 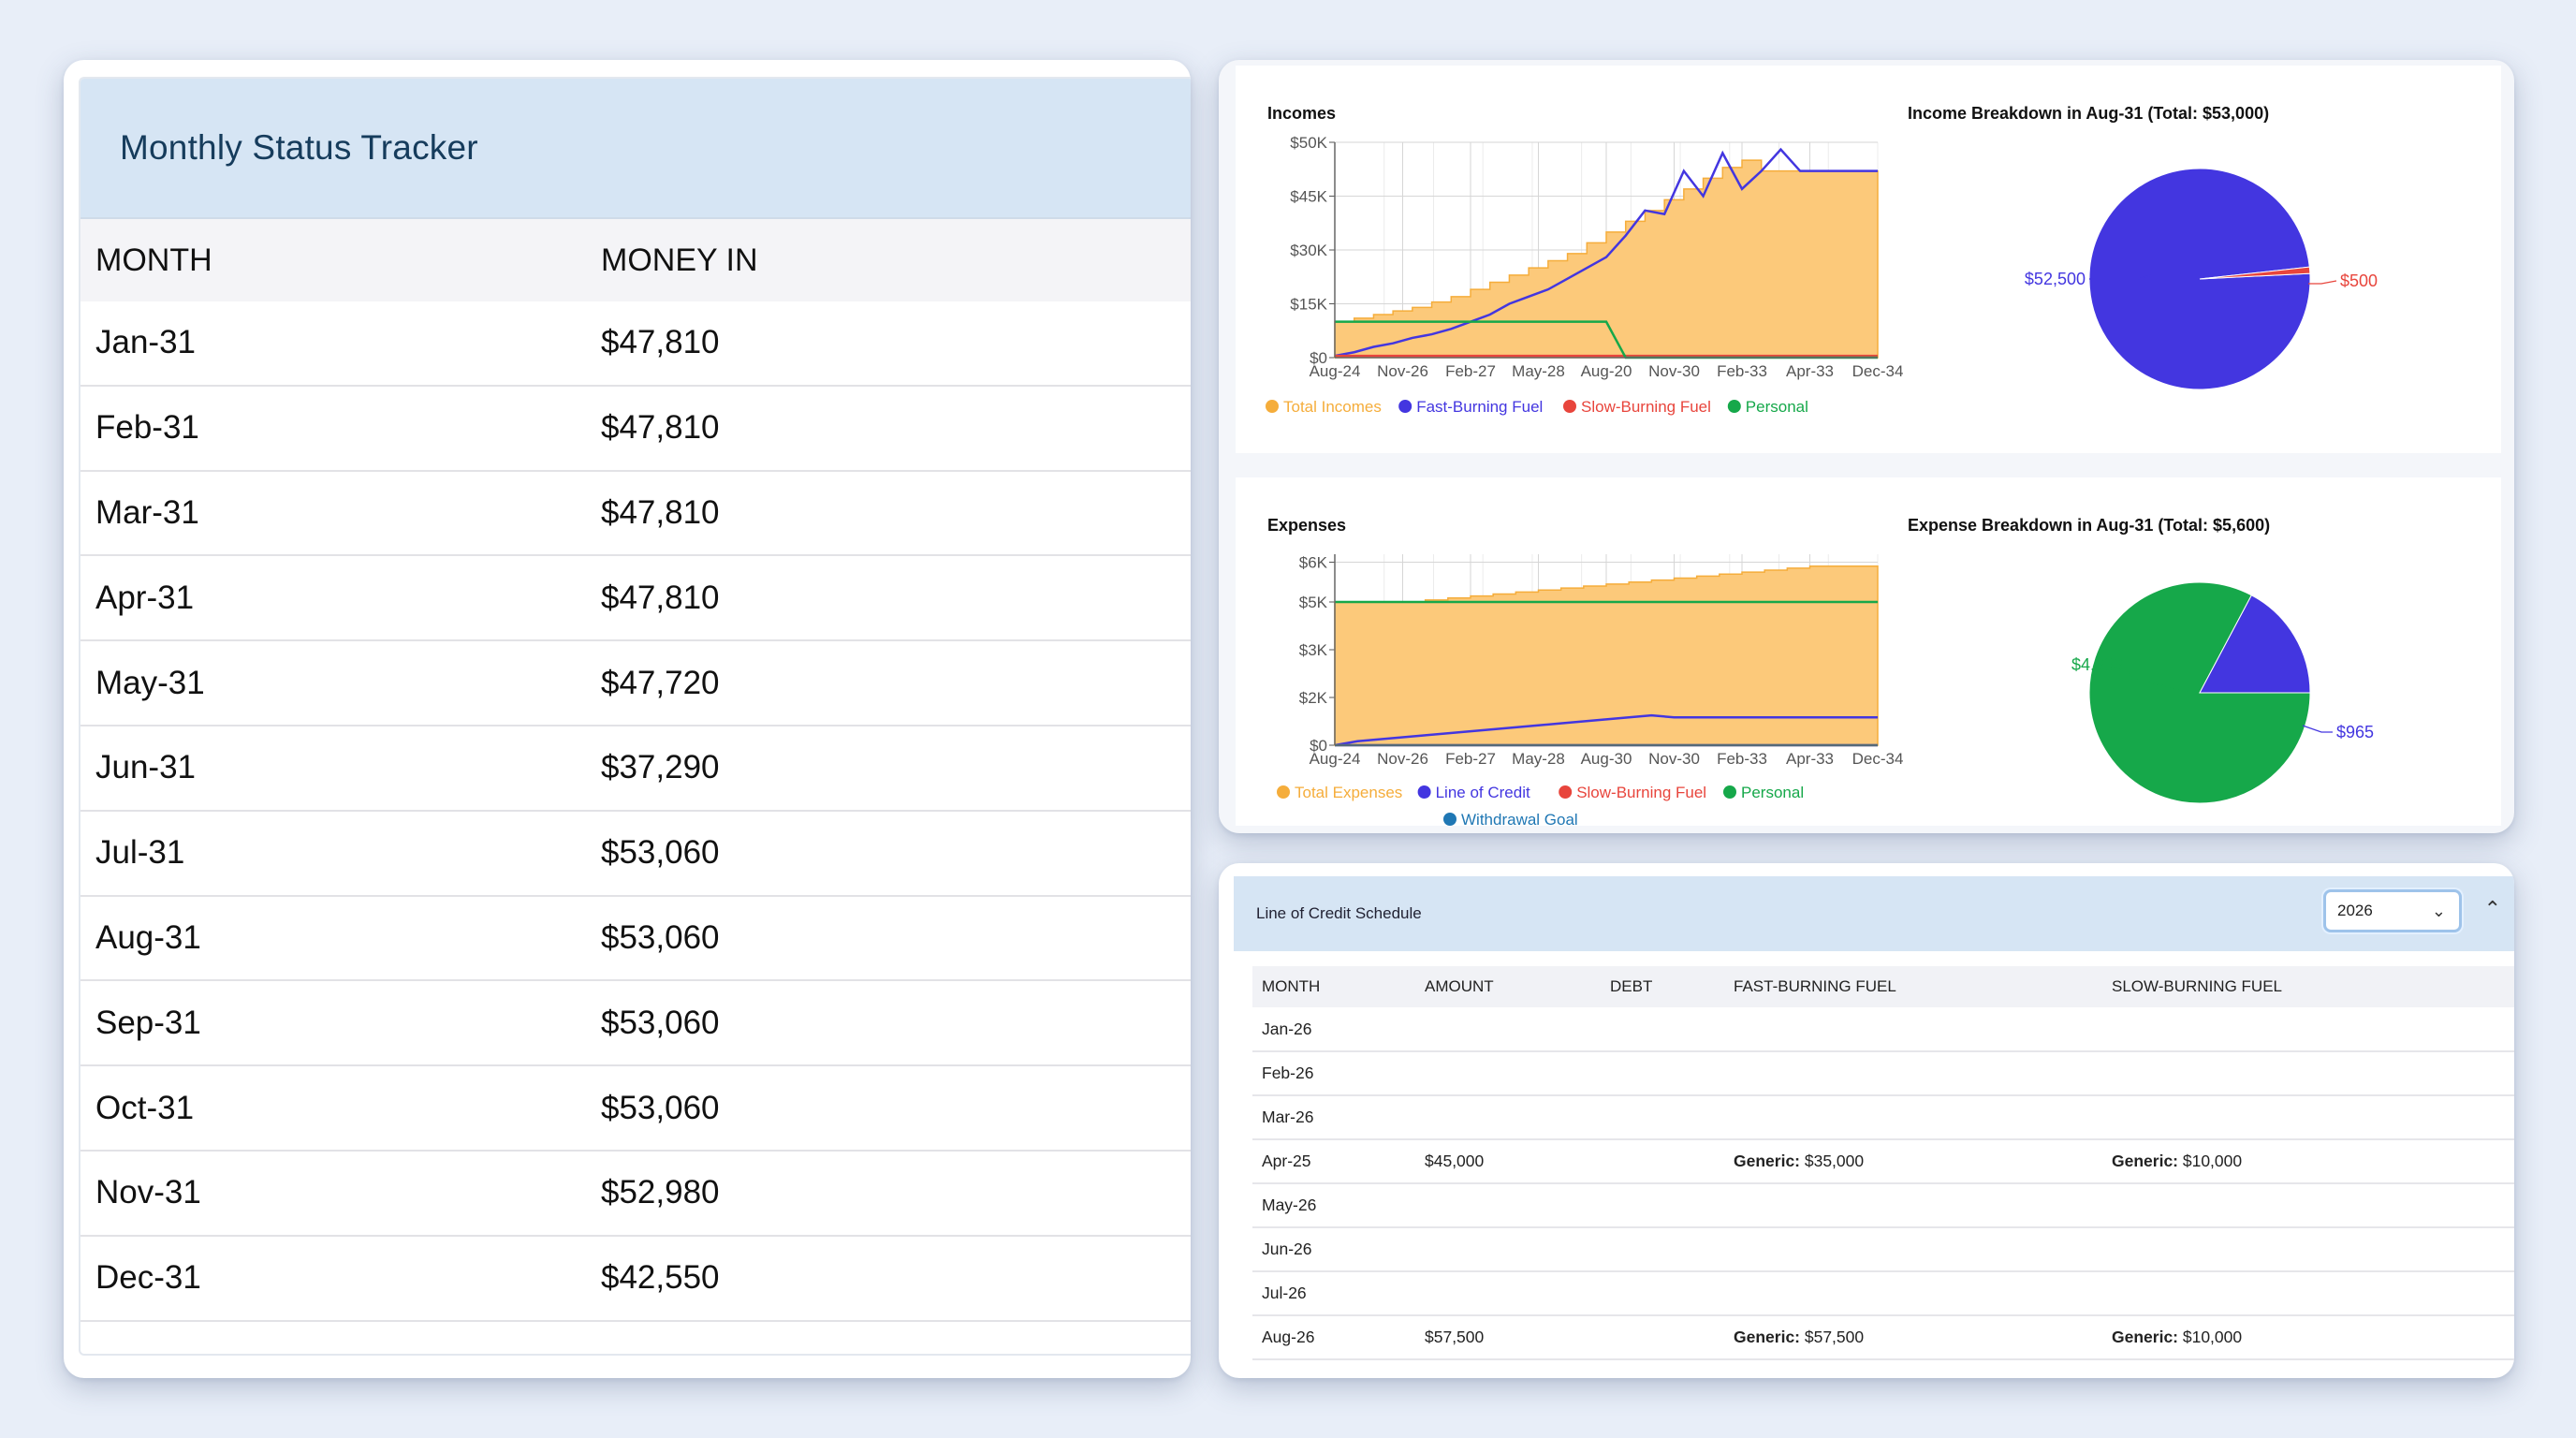 What do you see at coordinates (660, 1278) in the screenshot?
I see `money-in-cell: $42,550` at bounding box center [660, 1278].